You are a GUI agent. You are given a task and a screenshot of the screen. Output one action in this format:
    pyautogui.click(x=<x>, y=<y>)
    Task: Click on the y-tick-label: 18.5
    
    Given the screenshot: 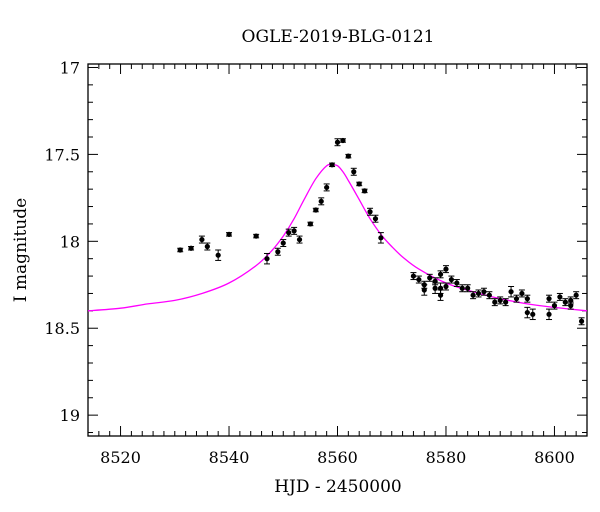 What is the action you would take?
    pyautogui.click(x=62, y=328)
    